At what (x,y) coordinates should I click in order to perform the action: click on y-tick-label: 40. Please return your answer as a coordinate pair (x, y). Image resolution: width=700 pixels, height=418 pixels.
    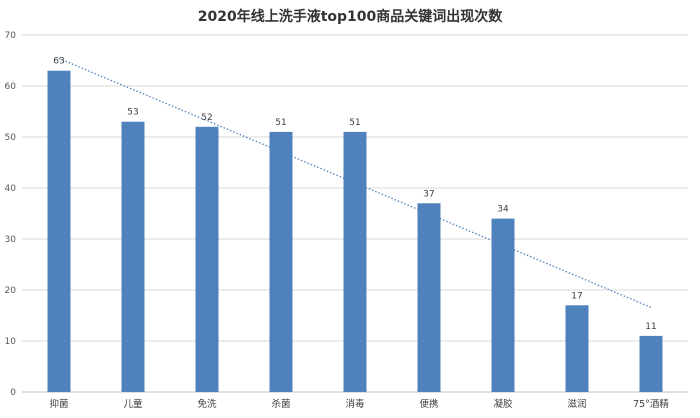
    Looking at the image, I should click on (11, 189).